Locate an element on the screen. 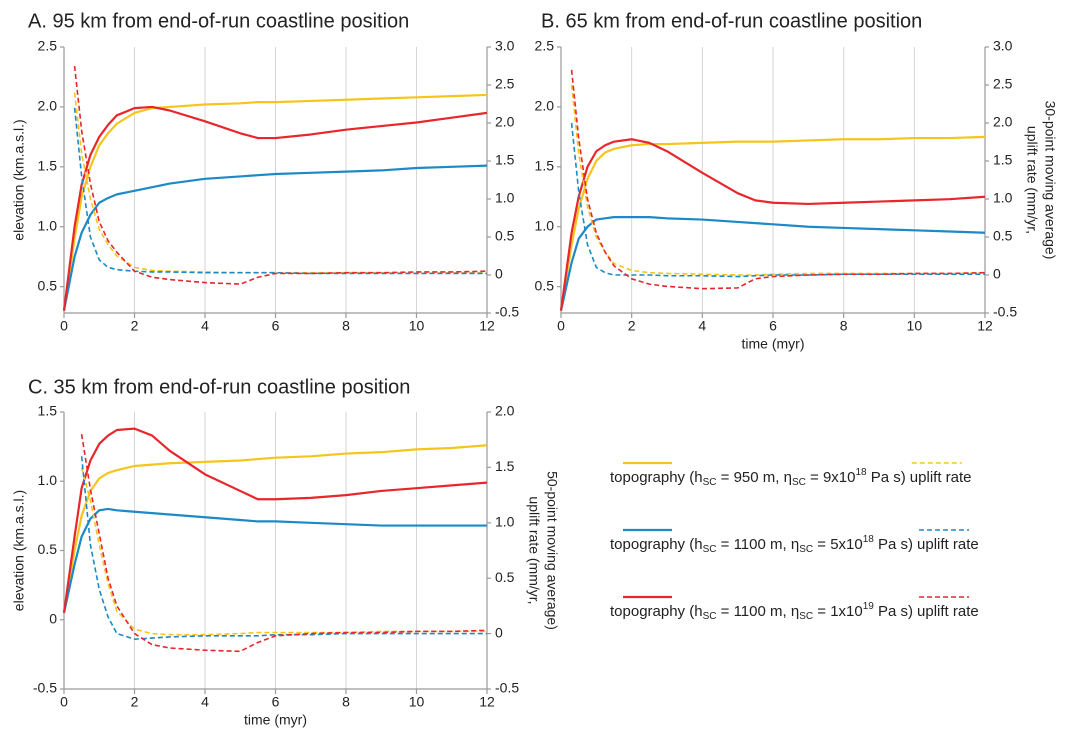  y2-axis-label: uplift rate (mm/yr, is located at coordinates (534, 550).